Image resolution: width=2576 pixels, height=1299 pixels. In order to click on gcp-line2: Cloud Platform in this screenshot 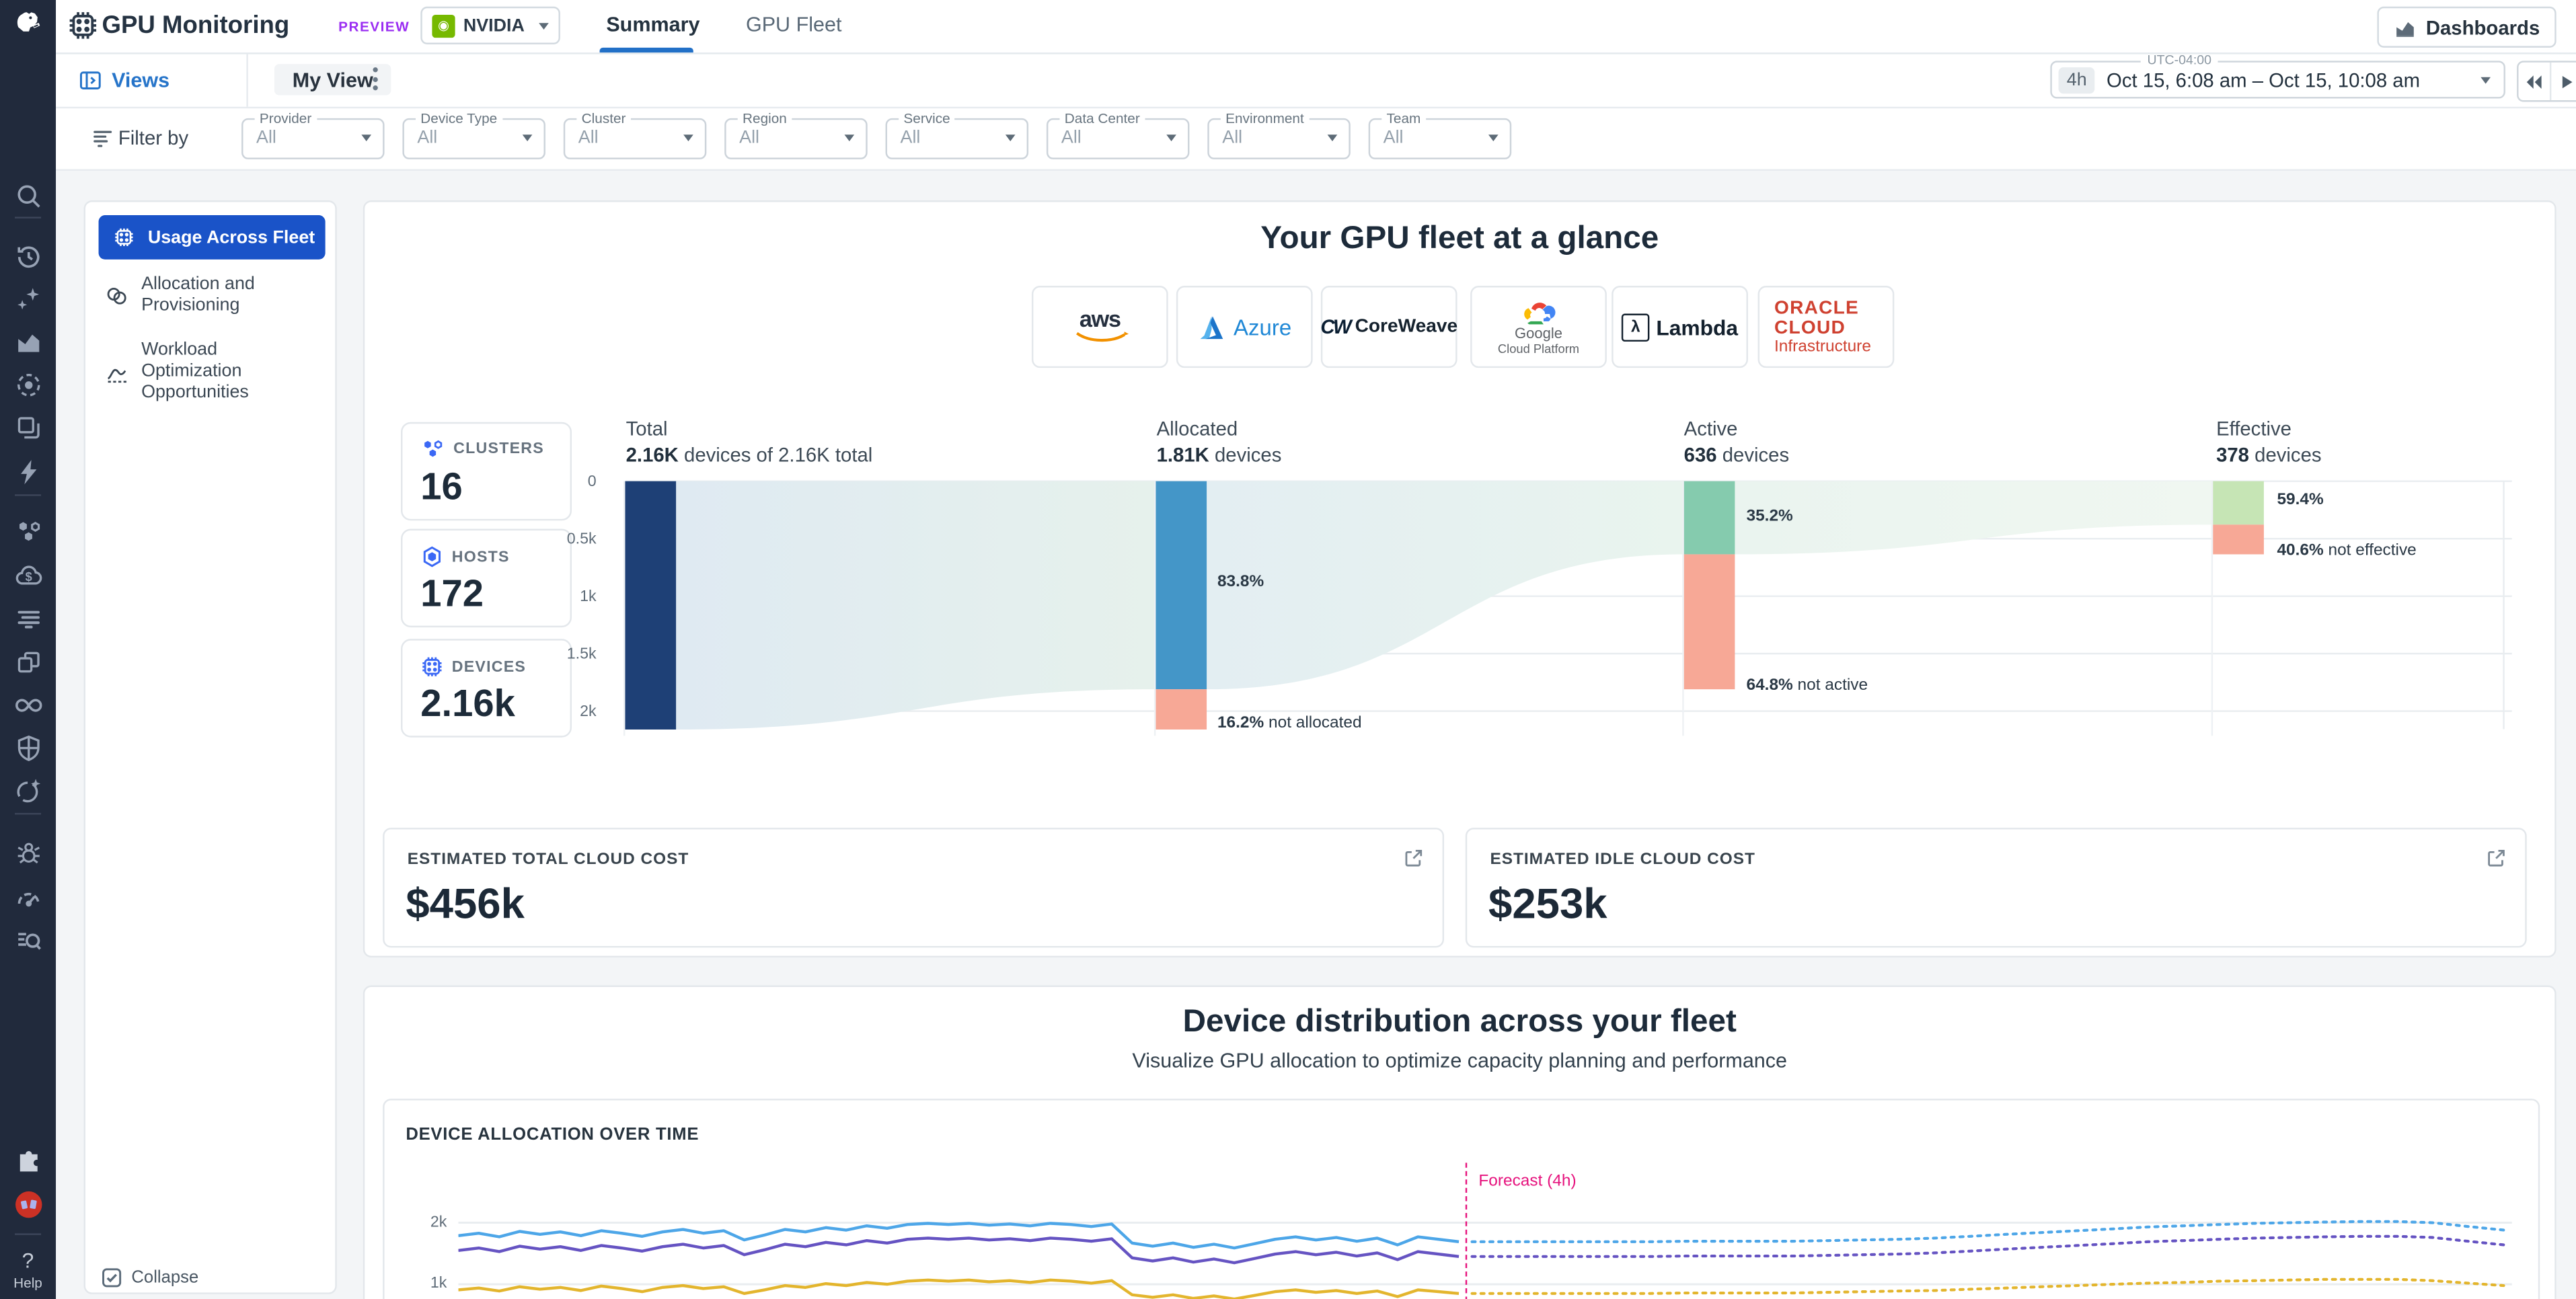, I will do `click(1538, 349)`.